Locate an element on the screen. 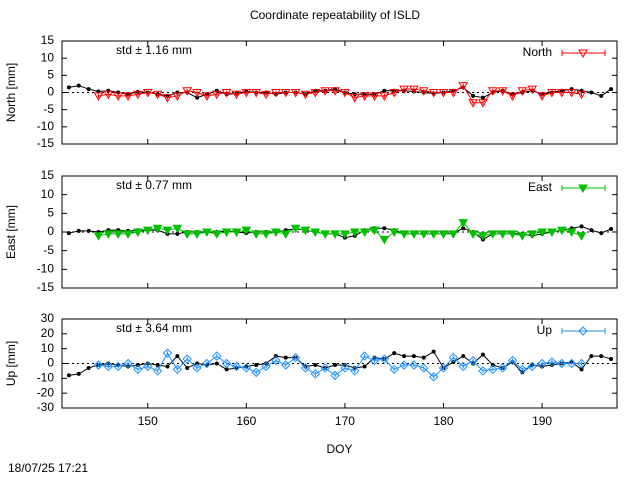 The height and width of the screenshot is (480, 640). y-tick-label: 0 is located at coordinates (50, 92).